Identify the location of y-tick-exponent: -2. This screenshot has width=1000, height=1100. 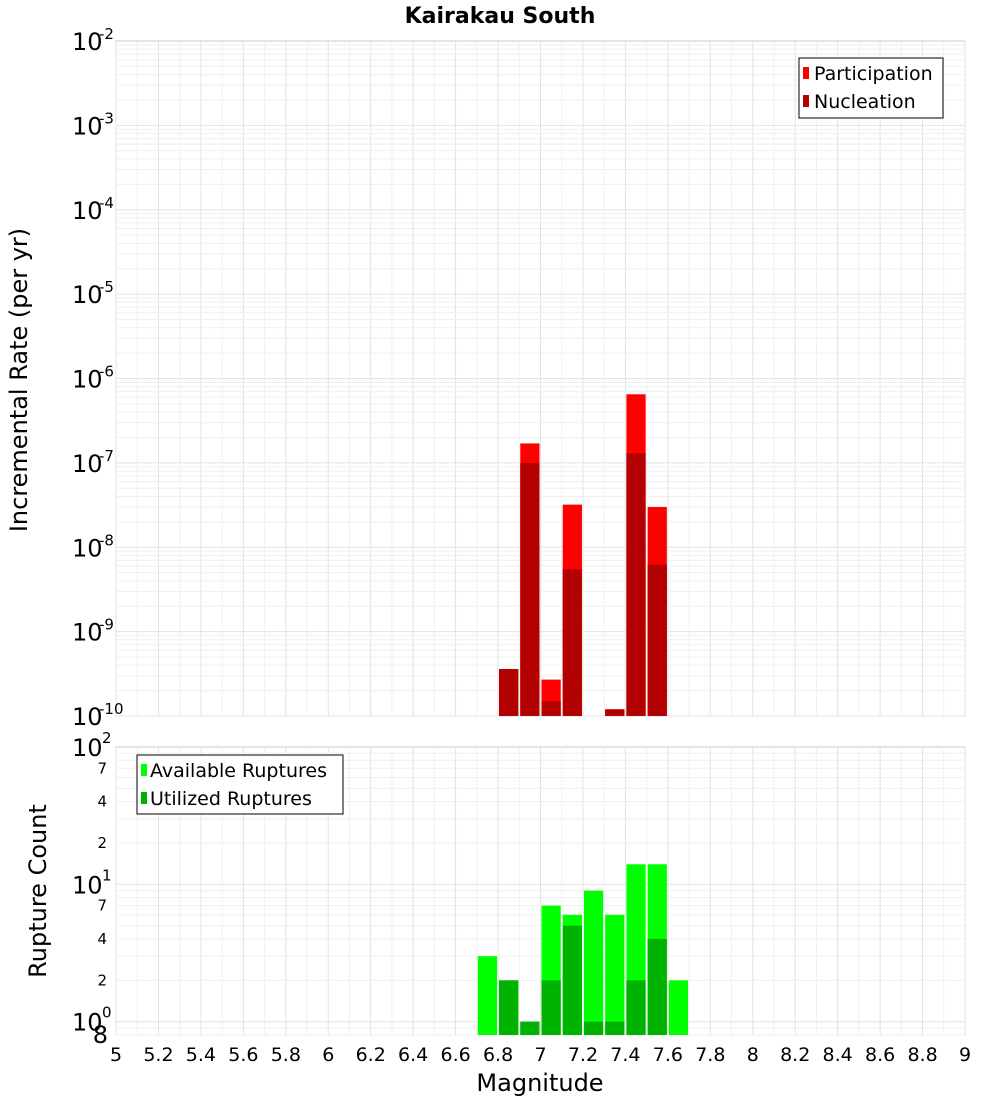
(106, 34).